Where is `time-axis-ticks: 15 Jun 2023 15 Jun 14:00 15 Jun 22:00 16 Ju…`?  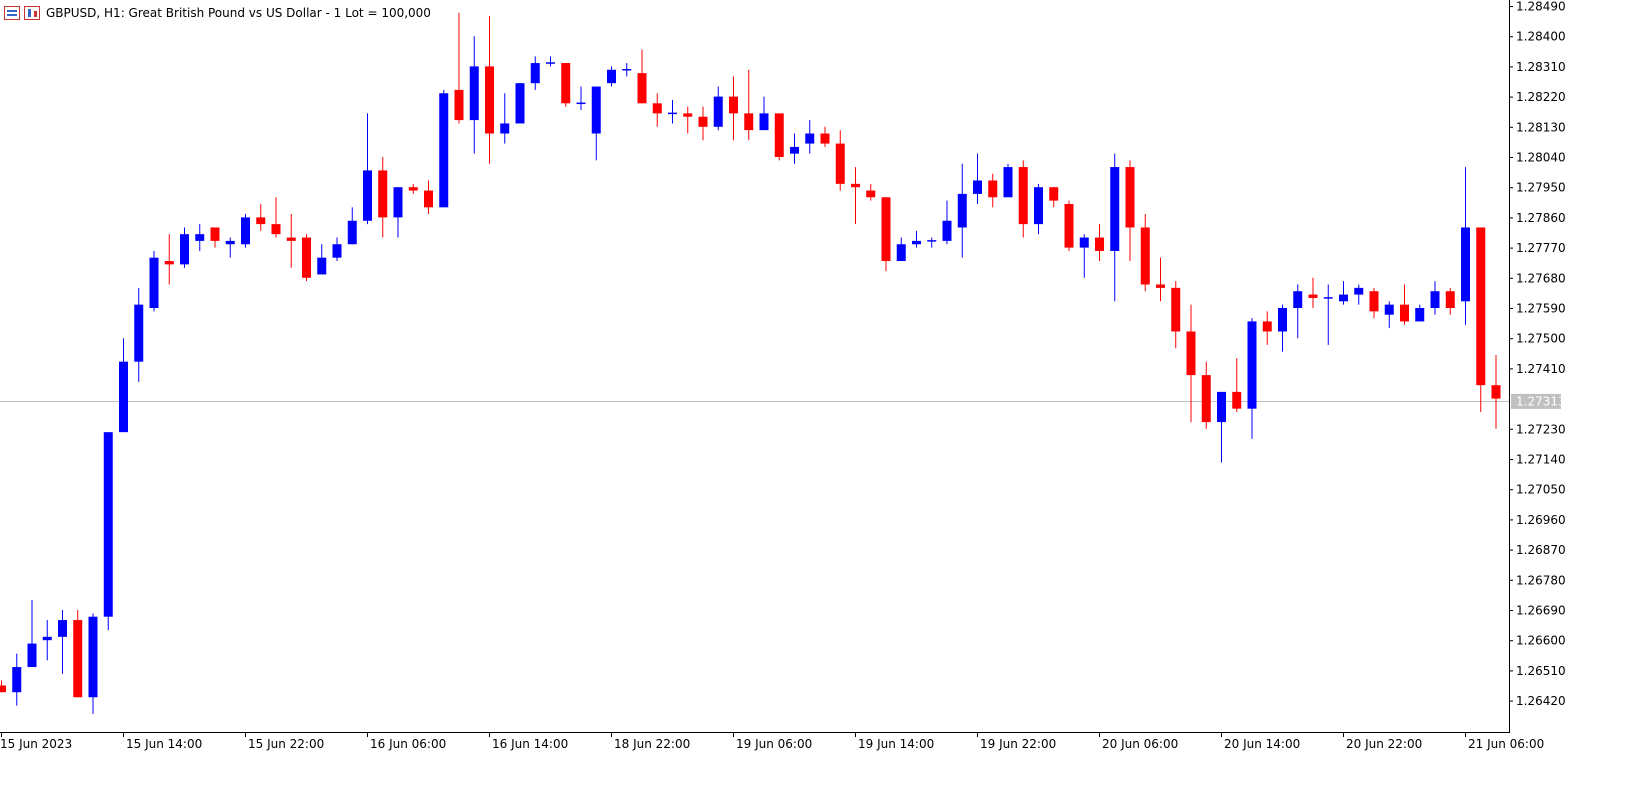 time-axis-ticks: 15 Jun 2023 15 Jun 14:00 15 Jun 22:00 16 Ju… is located at coordinates (772, 741).